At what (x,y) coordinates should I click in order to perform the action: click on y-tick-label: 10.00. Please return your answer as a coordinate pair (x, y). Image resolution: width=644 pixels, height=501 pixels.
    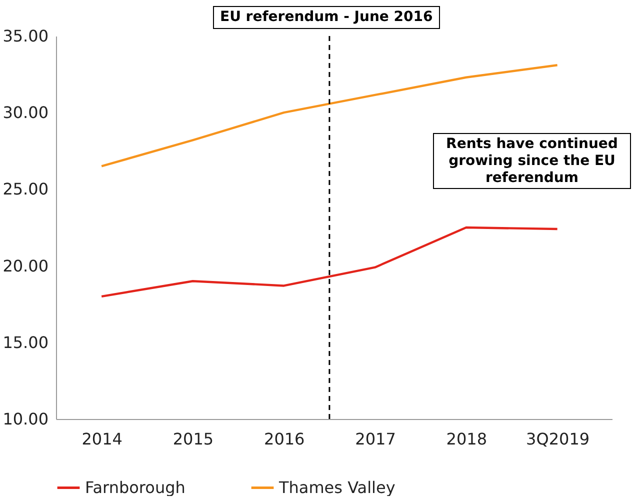
    Looking at the image, I should click on (25, 419).